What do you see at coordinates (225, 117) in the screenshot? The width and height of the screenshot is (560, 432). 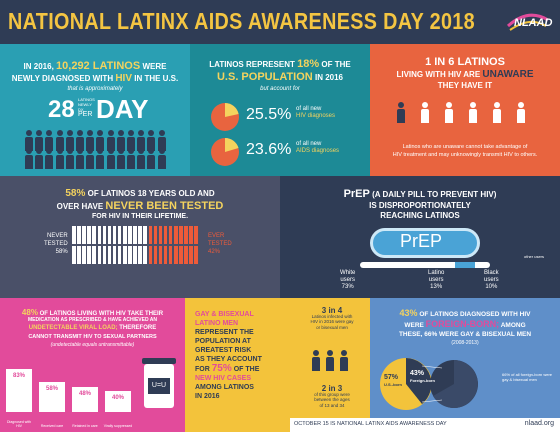 I see `pie-hiv-icon` at bounding box center [225, 117].